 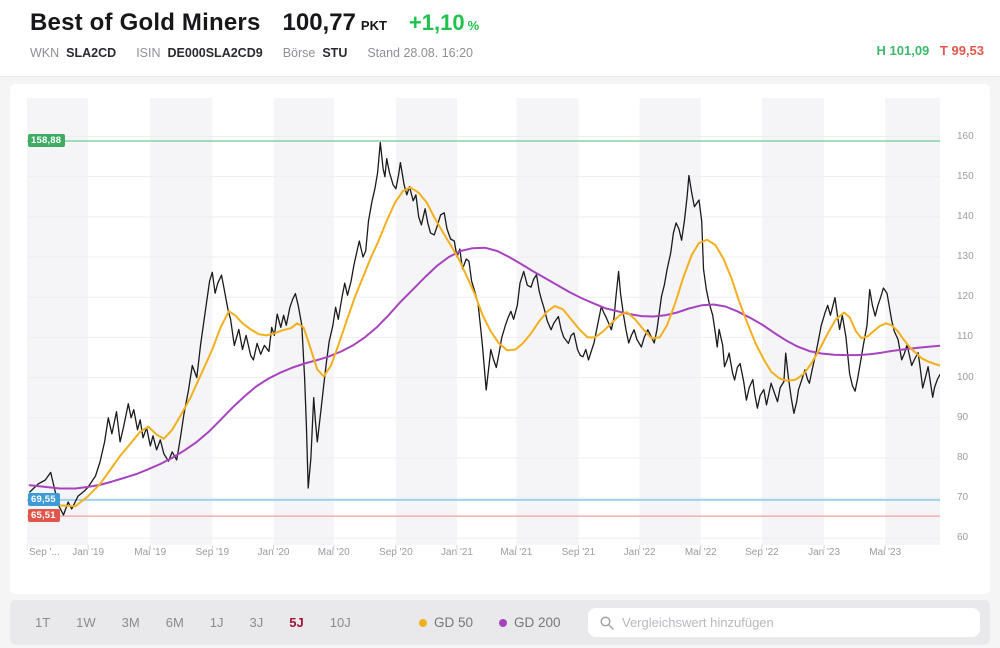 I want to click on x-axis-label: Sep '20, so click(x=396, y=552).